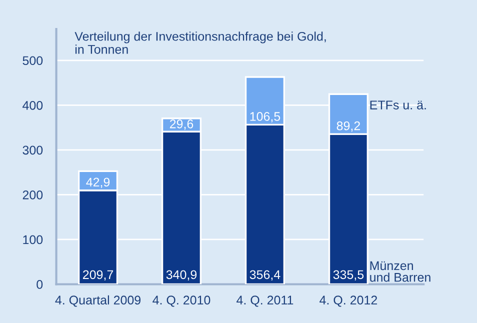 This screenshot has height=323, width=477. What do you see at coordinates (98, 183) in the screenshot?
I see `data-label: 42,9` at bounding box center [98, 183].